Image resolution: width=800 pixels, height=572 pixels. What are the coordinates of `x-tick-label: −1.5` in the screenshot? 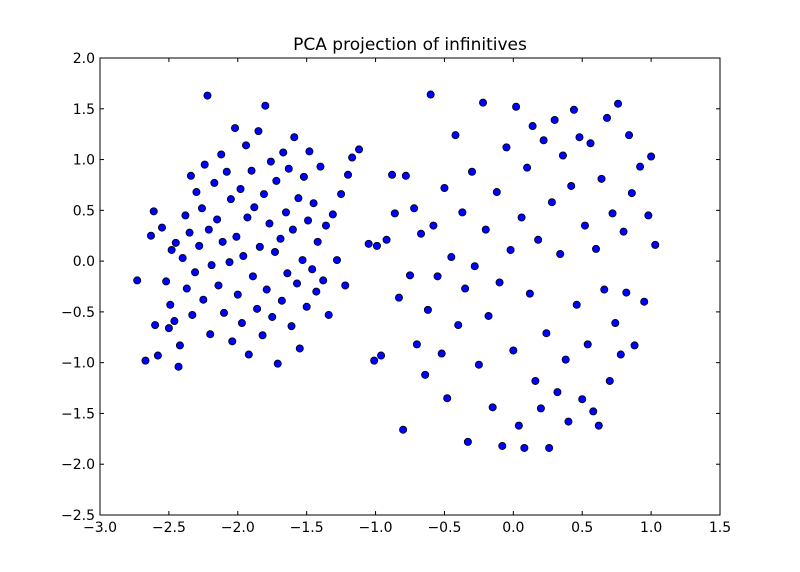 It's located at (307, 528).